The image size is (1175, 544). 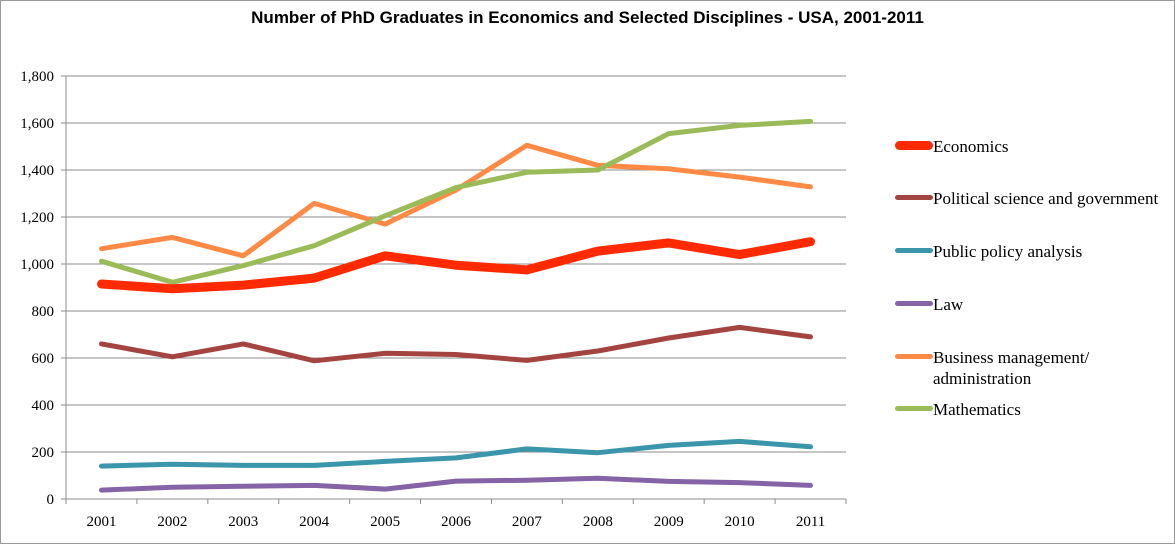 I want to click on y-tick-label: 200, so click(x=43, y=453).